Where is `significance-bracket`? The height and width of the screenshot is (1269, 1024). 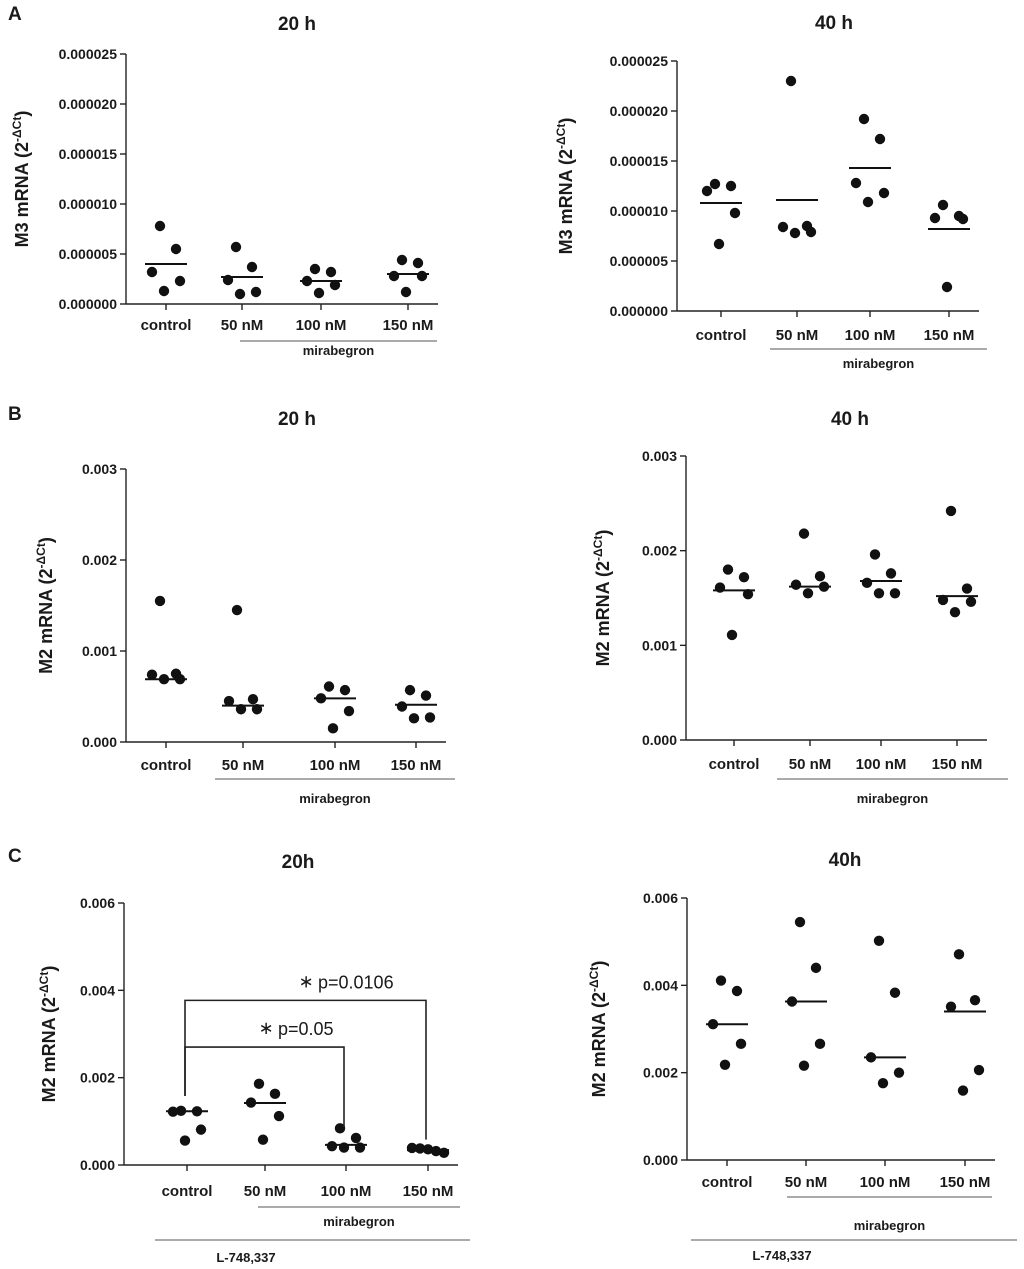
significance-bracket is located at coordinates (264, 1087).